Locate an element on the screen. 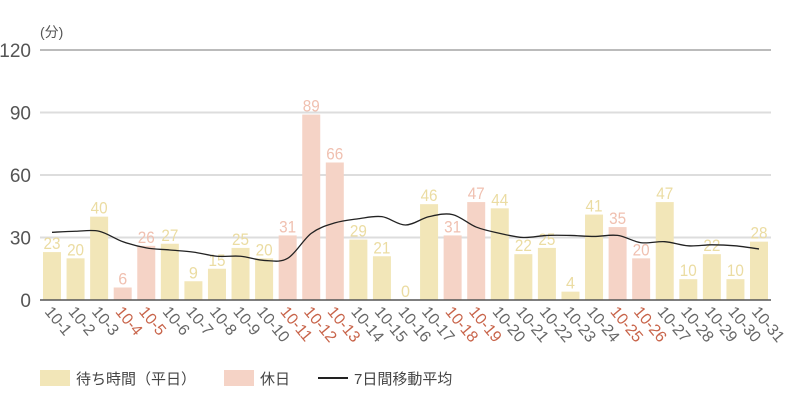 The height and width of the screenshot is (400, 800). bar-value-label: 6 is located at coordinates (122, 279).